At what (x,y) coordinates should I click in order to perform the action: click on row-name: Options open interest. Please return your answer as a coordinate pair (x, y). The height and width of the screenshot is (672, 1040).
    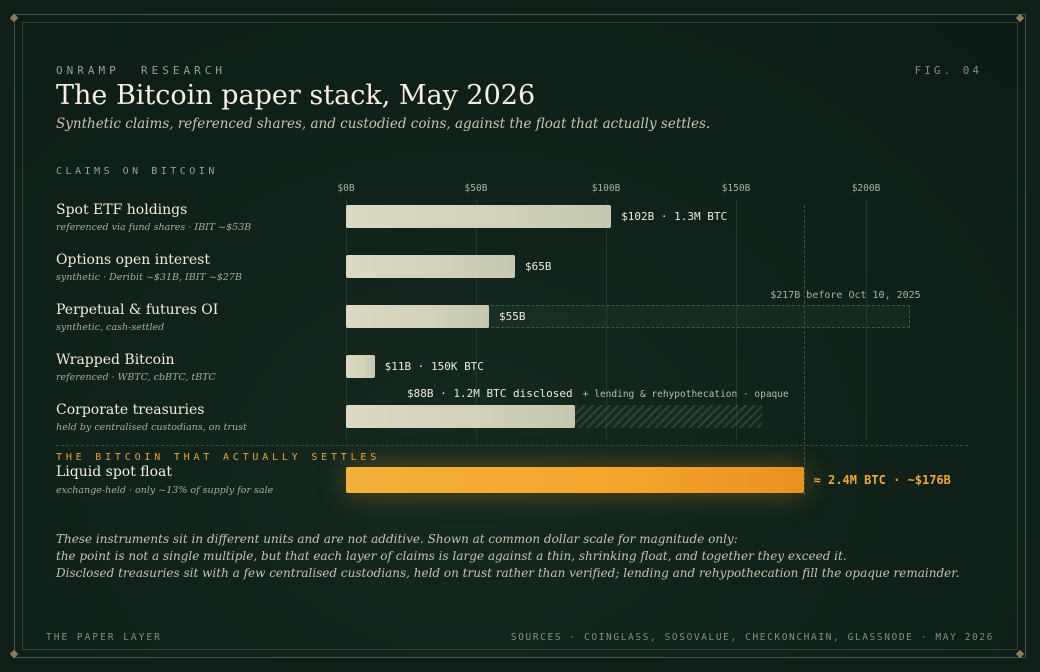
    Looking at the image, I should click on (133, 260).